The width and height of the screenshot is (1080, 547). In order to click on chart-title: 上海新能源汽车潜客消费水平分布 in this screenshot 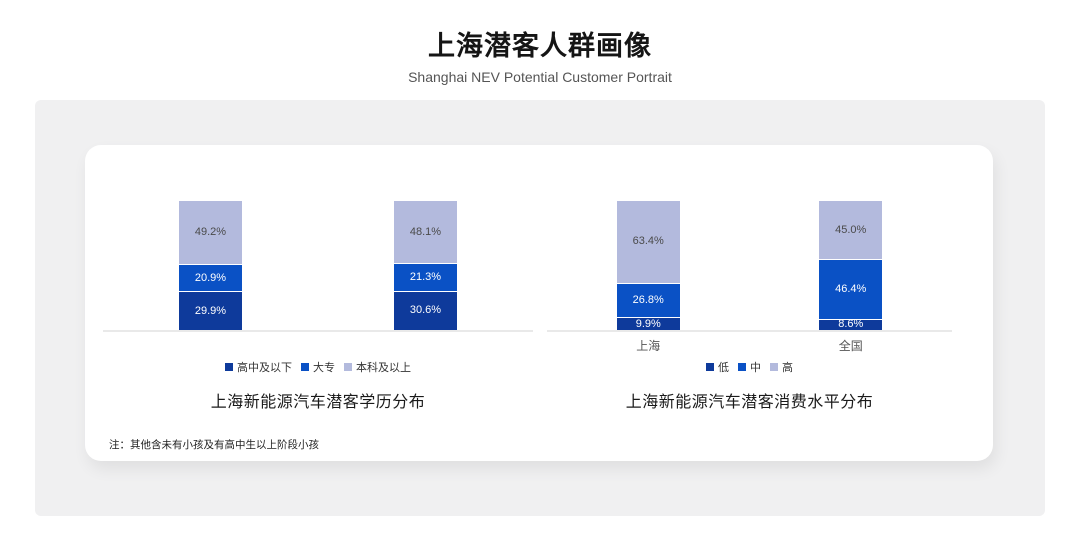, I will do `click(749, 402)`.